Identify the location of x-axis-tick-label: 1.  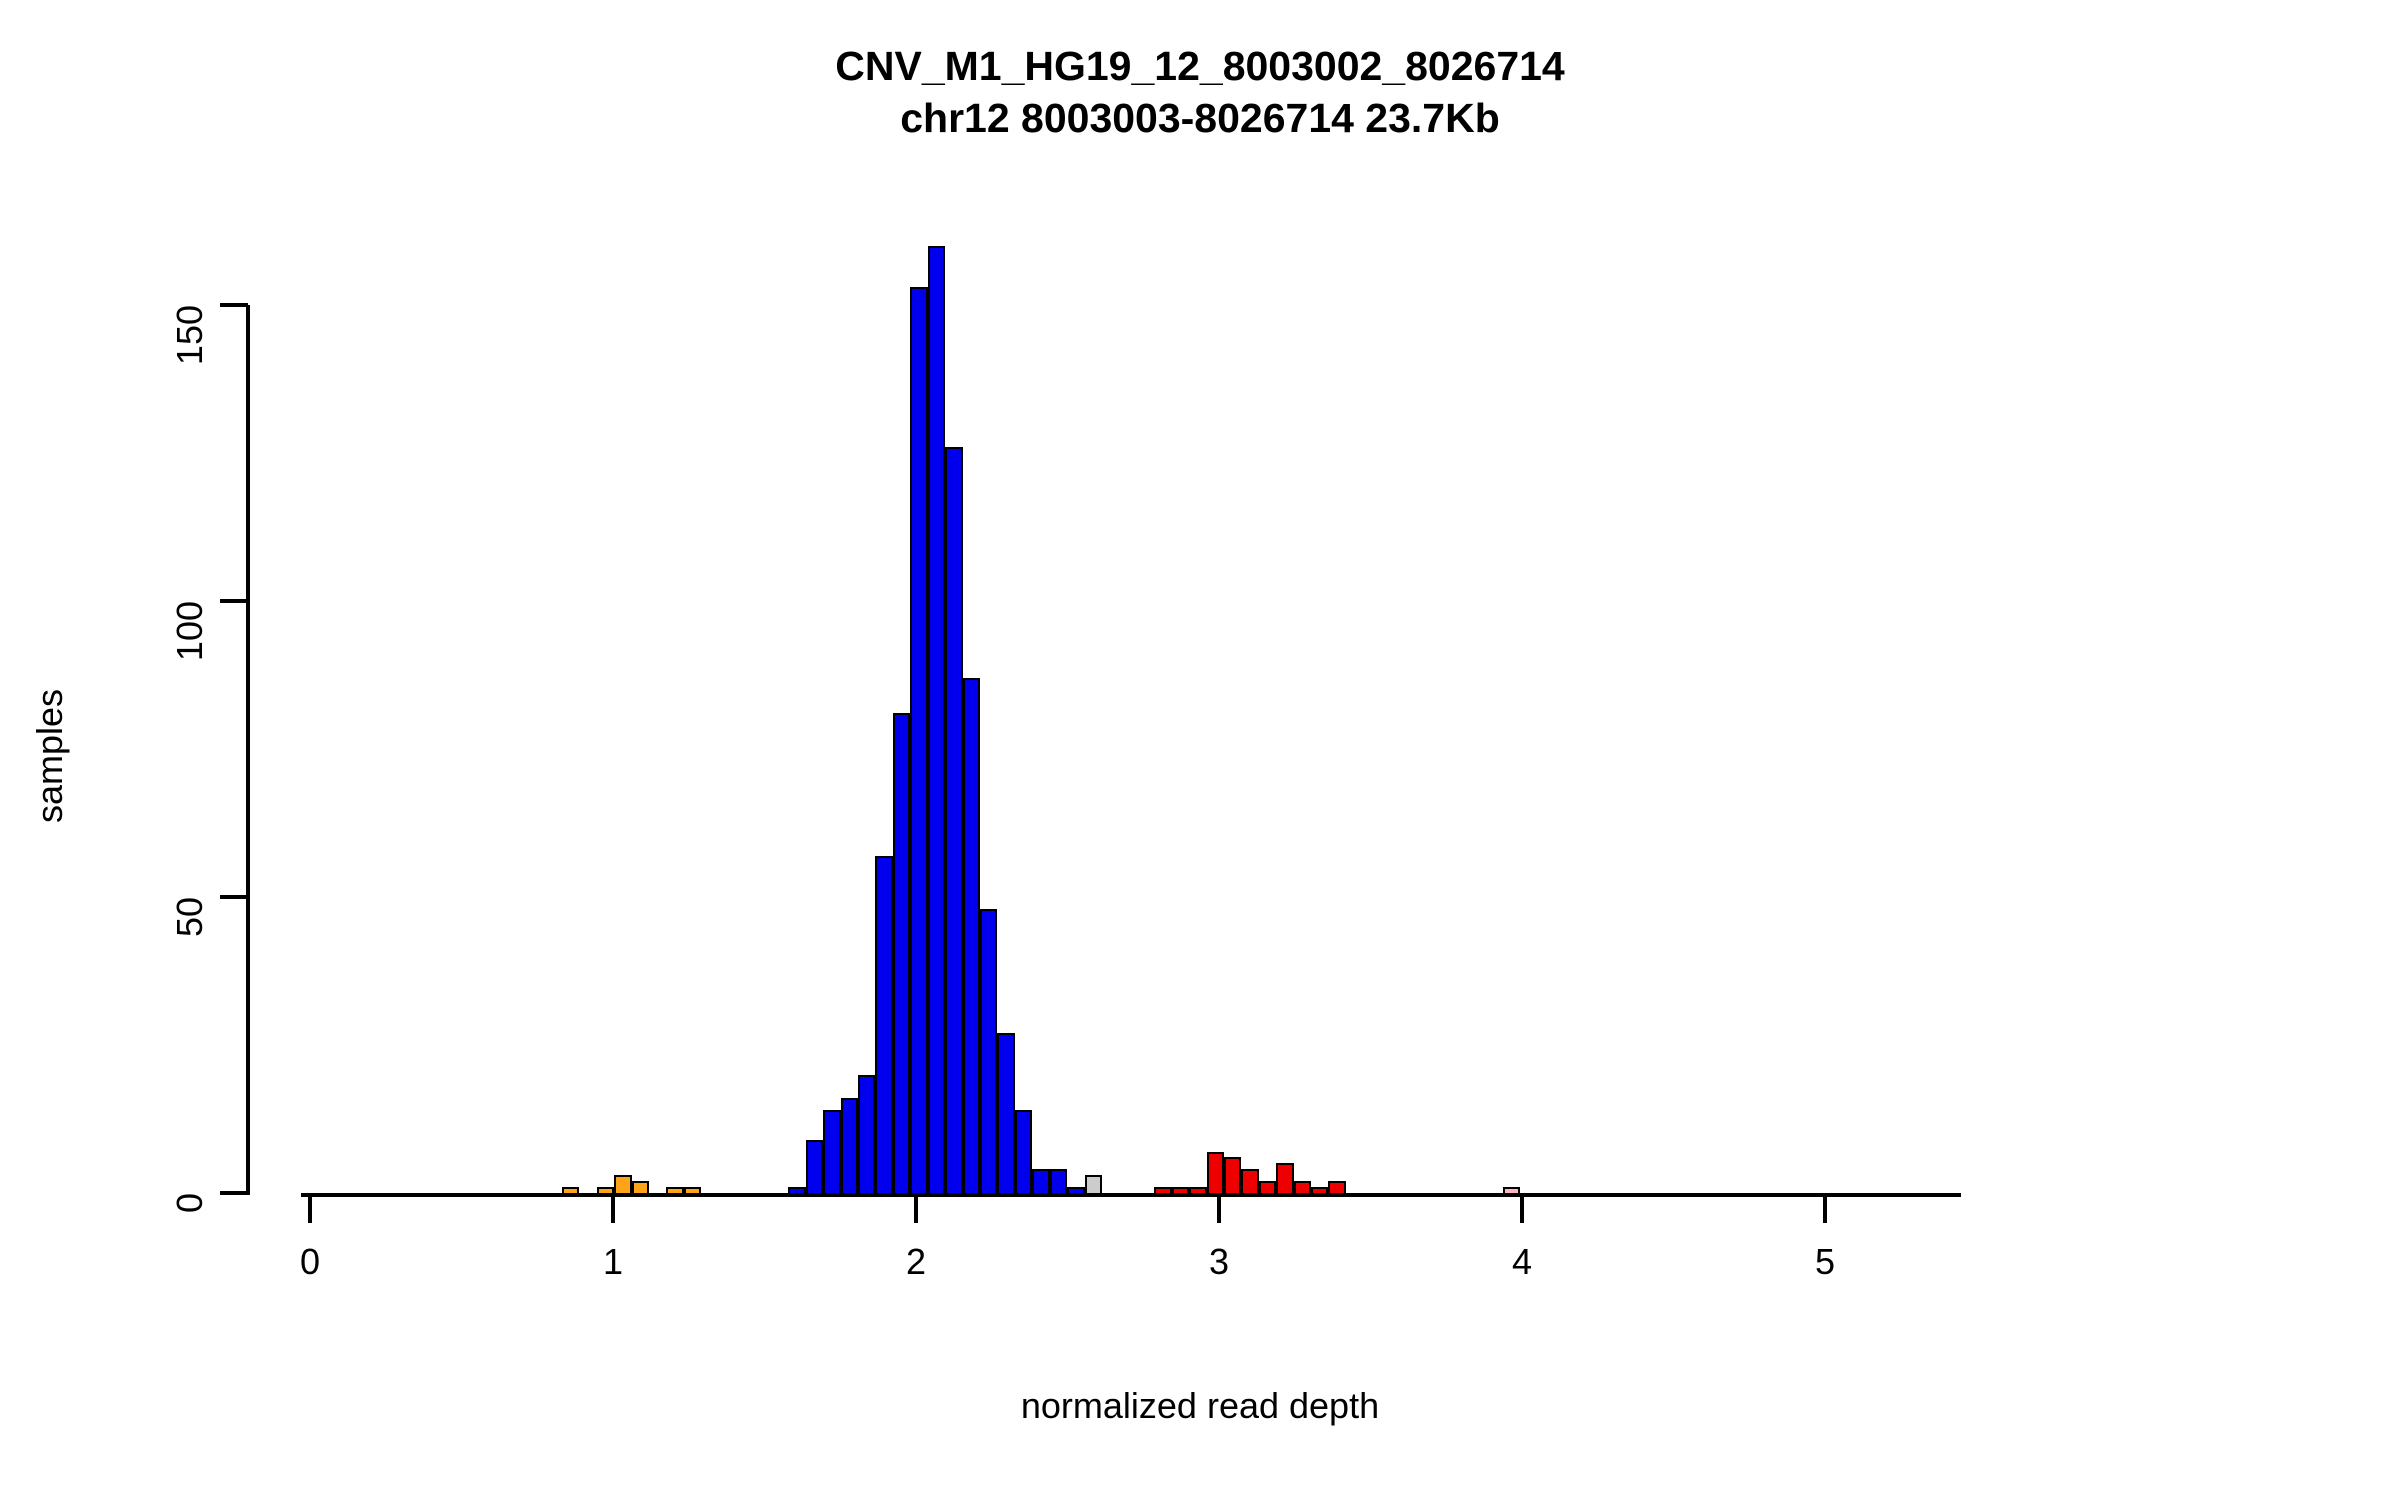
(613, 1261).